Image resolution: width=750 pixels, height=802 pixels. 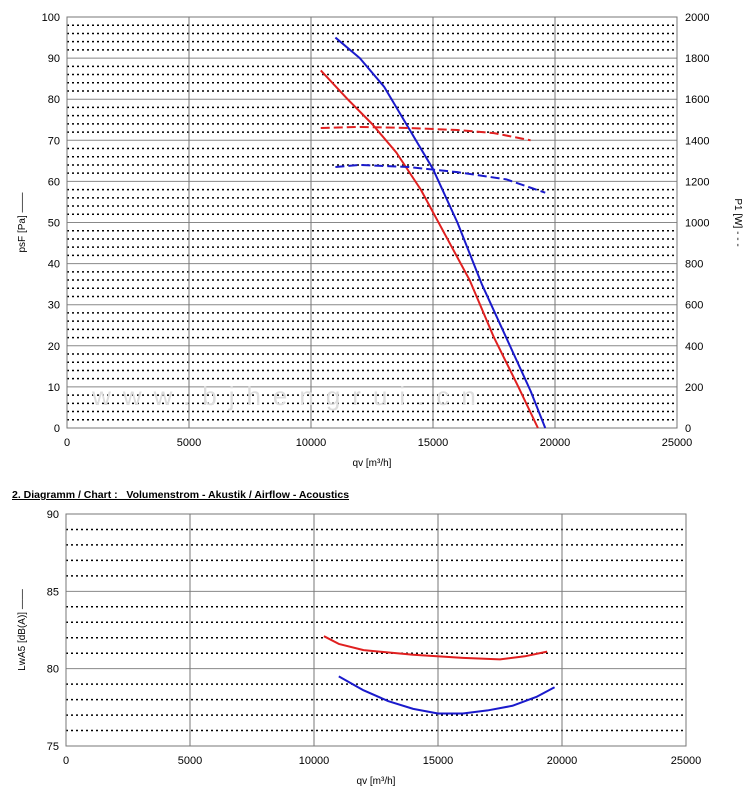 I want to click on y-tick-label: 60, so click(x=54, y=182).